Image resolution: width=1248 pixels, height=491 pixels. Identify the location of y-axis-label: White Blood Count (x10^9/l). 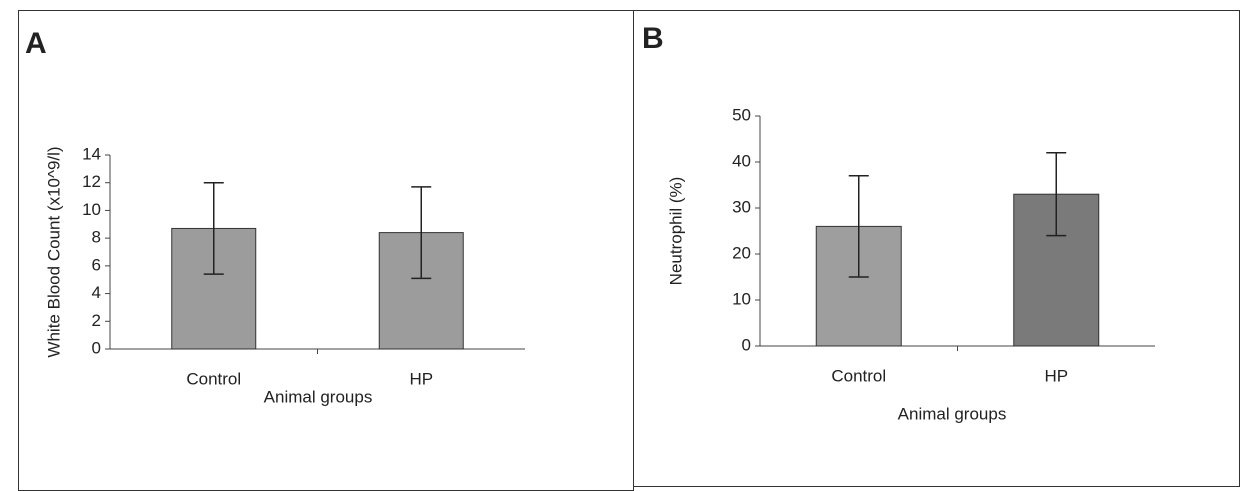
(53, 251).